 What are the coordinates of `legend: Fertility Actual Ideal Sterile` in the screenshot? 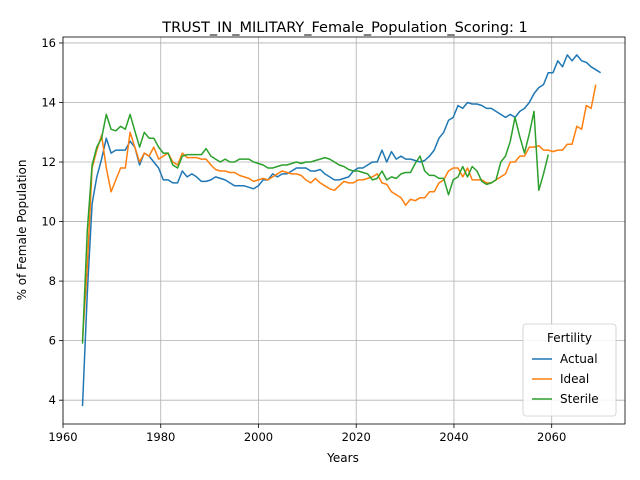 It's located at (569, 370).